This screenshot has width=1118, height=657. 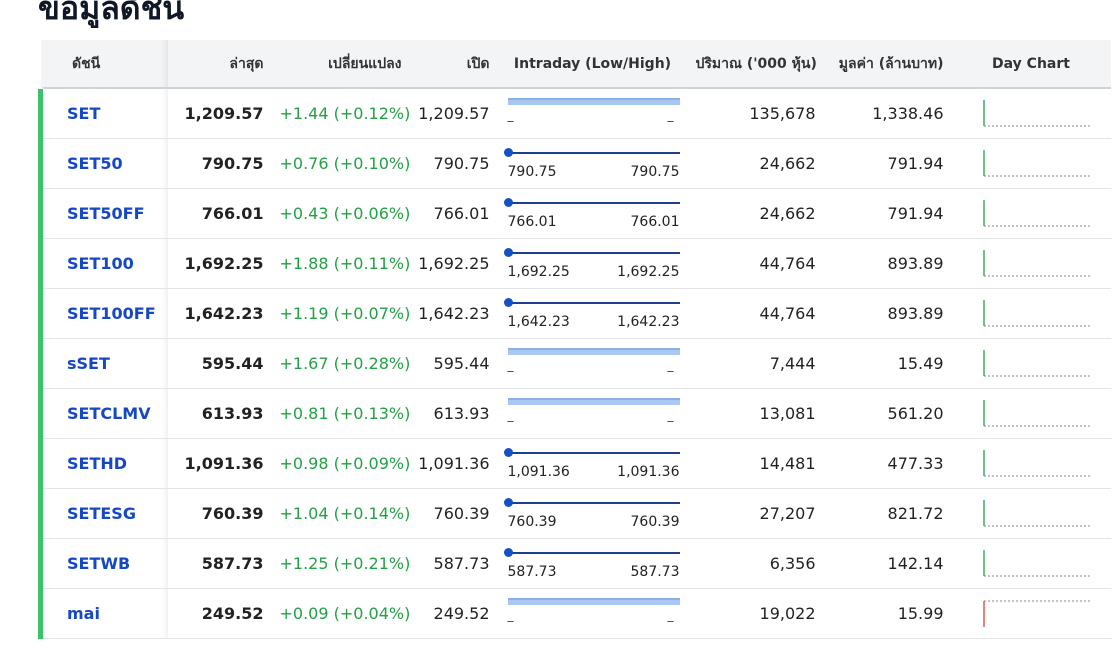 What do you see at coordinates (670, 614) in the screenshot?
I see `intraday-high: _` at bounding box center [670, 614].